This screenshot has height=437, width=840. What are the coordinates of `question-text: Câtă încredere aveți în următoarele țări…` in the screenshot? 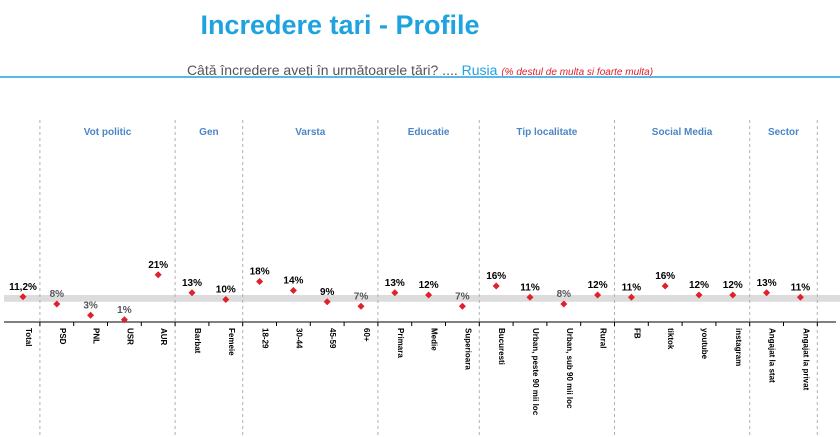 It's located at (324, 70).